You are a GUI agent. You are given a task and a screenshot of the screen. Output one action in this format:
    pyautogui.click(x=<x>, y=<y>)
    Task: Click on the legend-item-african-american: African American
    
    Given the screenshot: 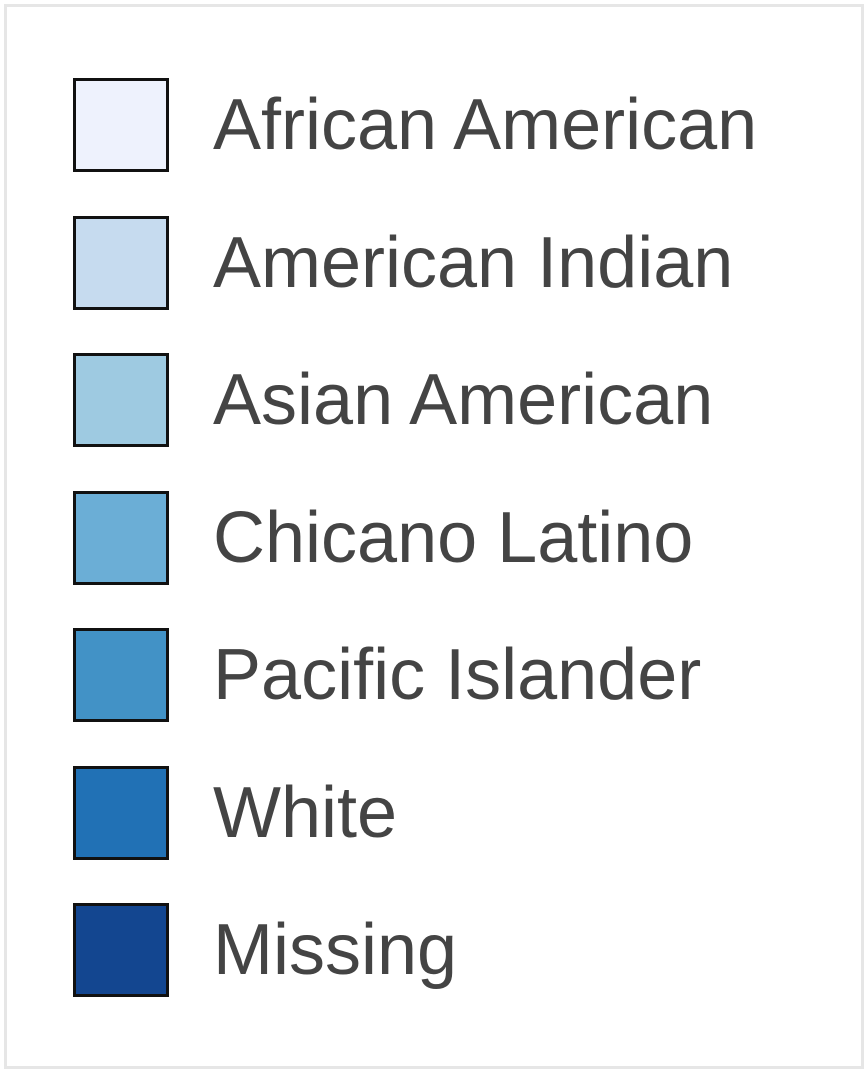 What is the action you would take?
    pyautogui.click(x=415, y=125)
    